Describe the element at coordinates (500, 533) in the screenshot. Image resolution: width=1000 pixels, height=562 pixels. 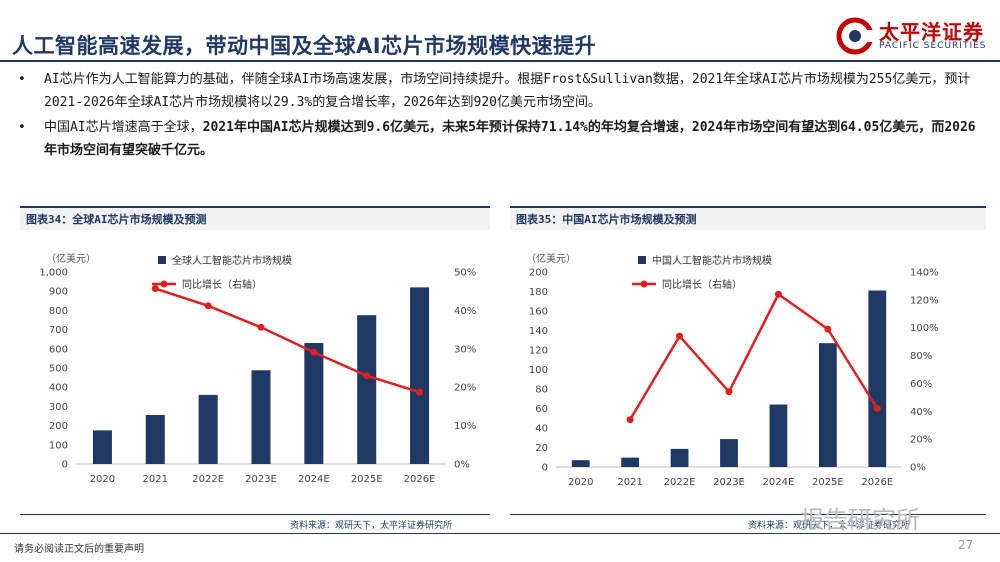
I see `footer-divider` at that location.